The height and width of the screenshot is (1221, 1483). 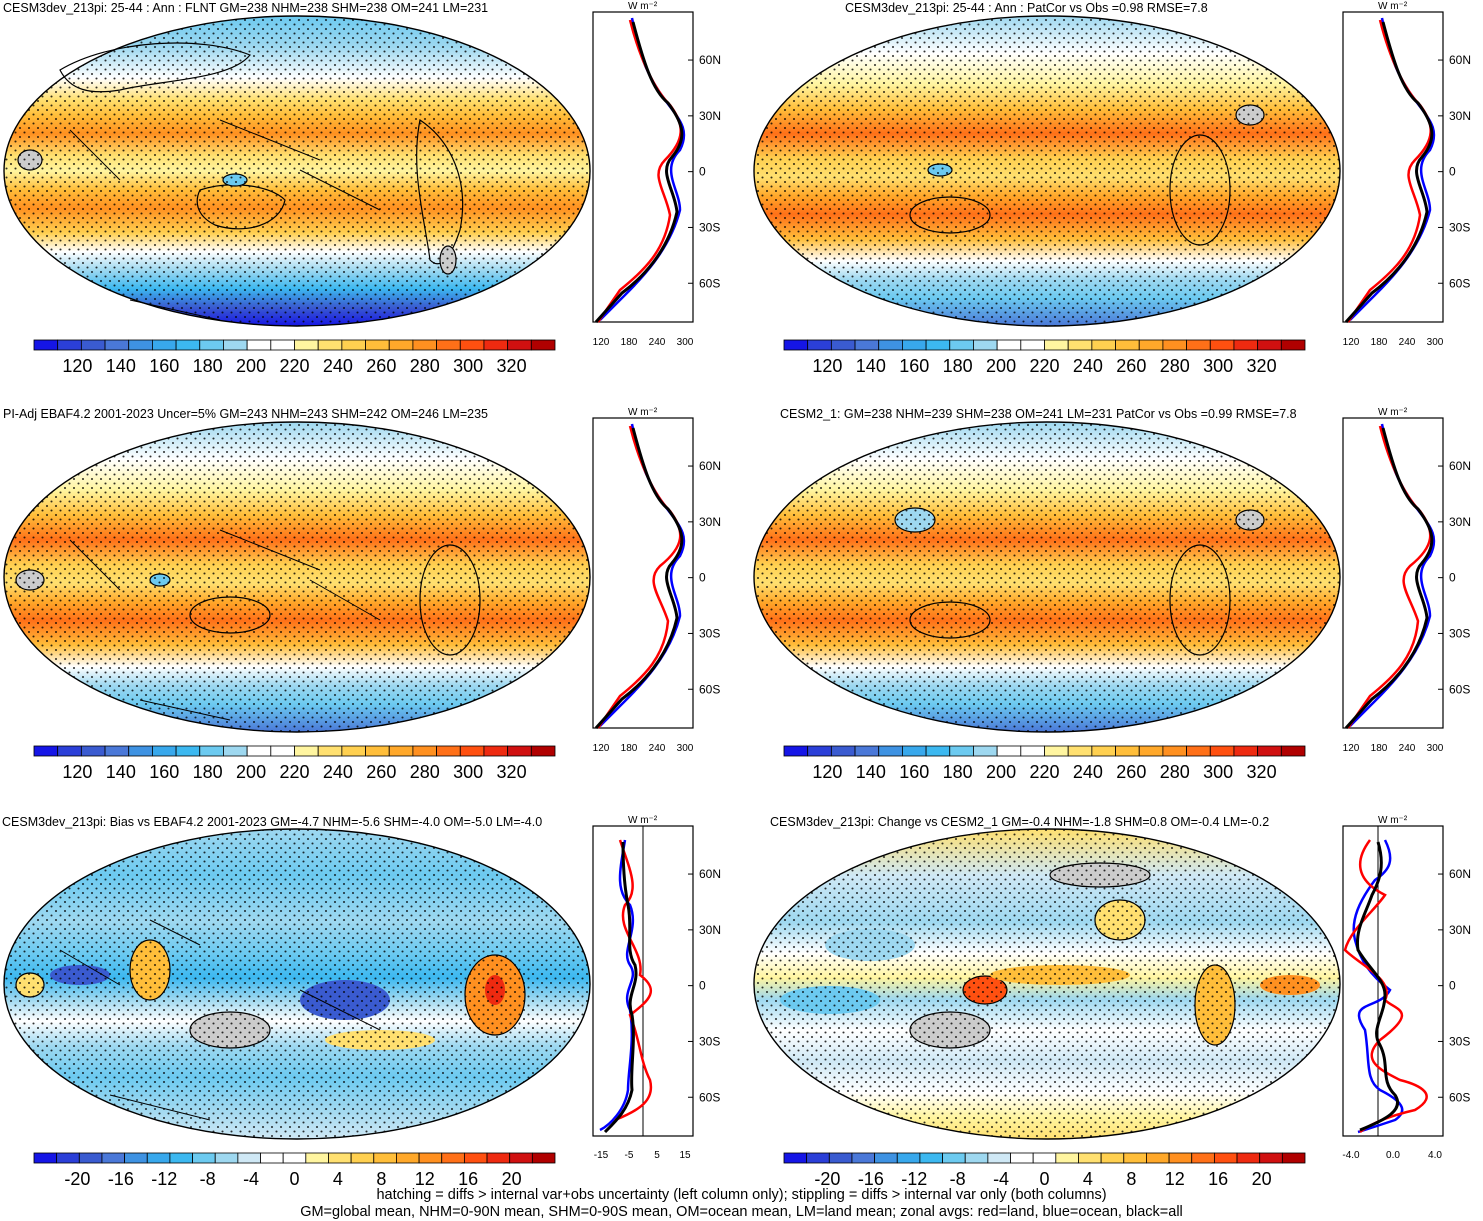 What do you see at coordinates (1406, 580) in the screenshot?
I see `panel-4-zonal-plot: W m⁻² 60N 30N 0 30S 60S 120 180 240 300` at bounding box center [1406, 580].